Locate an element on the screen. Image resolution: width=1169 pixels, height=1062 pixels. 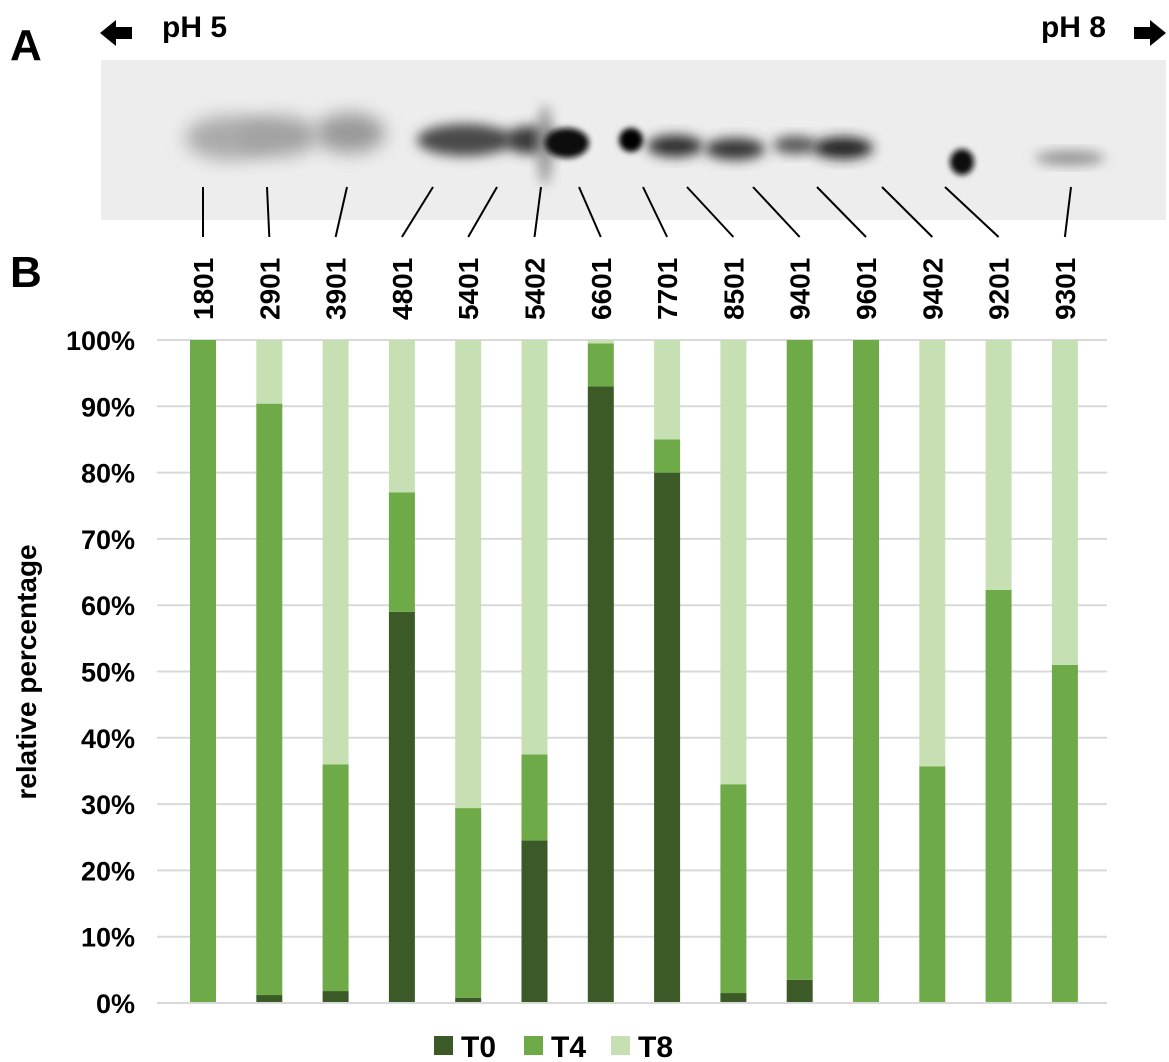
legend-swatch-t4 is located at coordinates (533, 1045).